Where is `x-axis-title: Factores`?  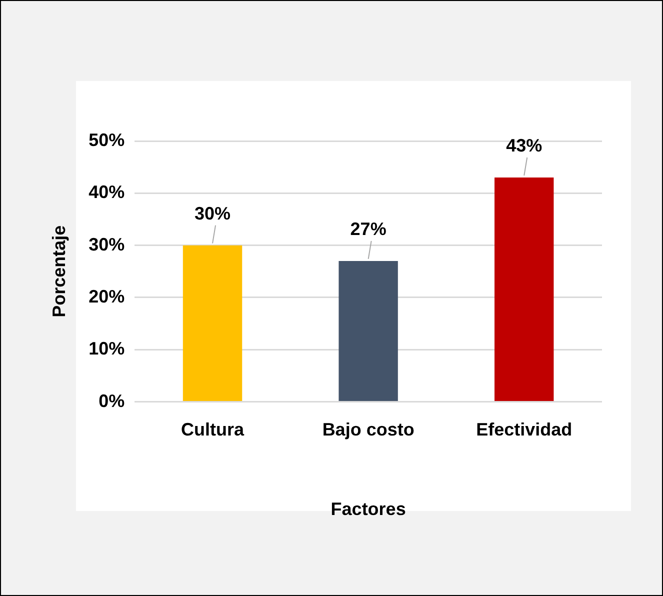 x-axis-title: Factores is located at coordinates (368, 509).